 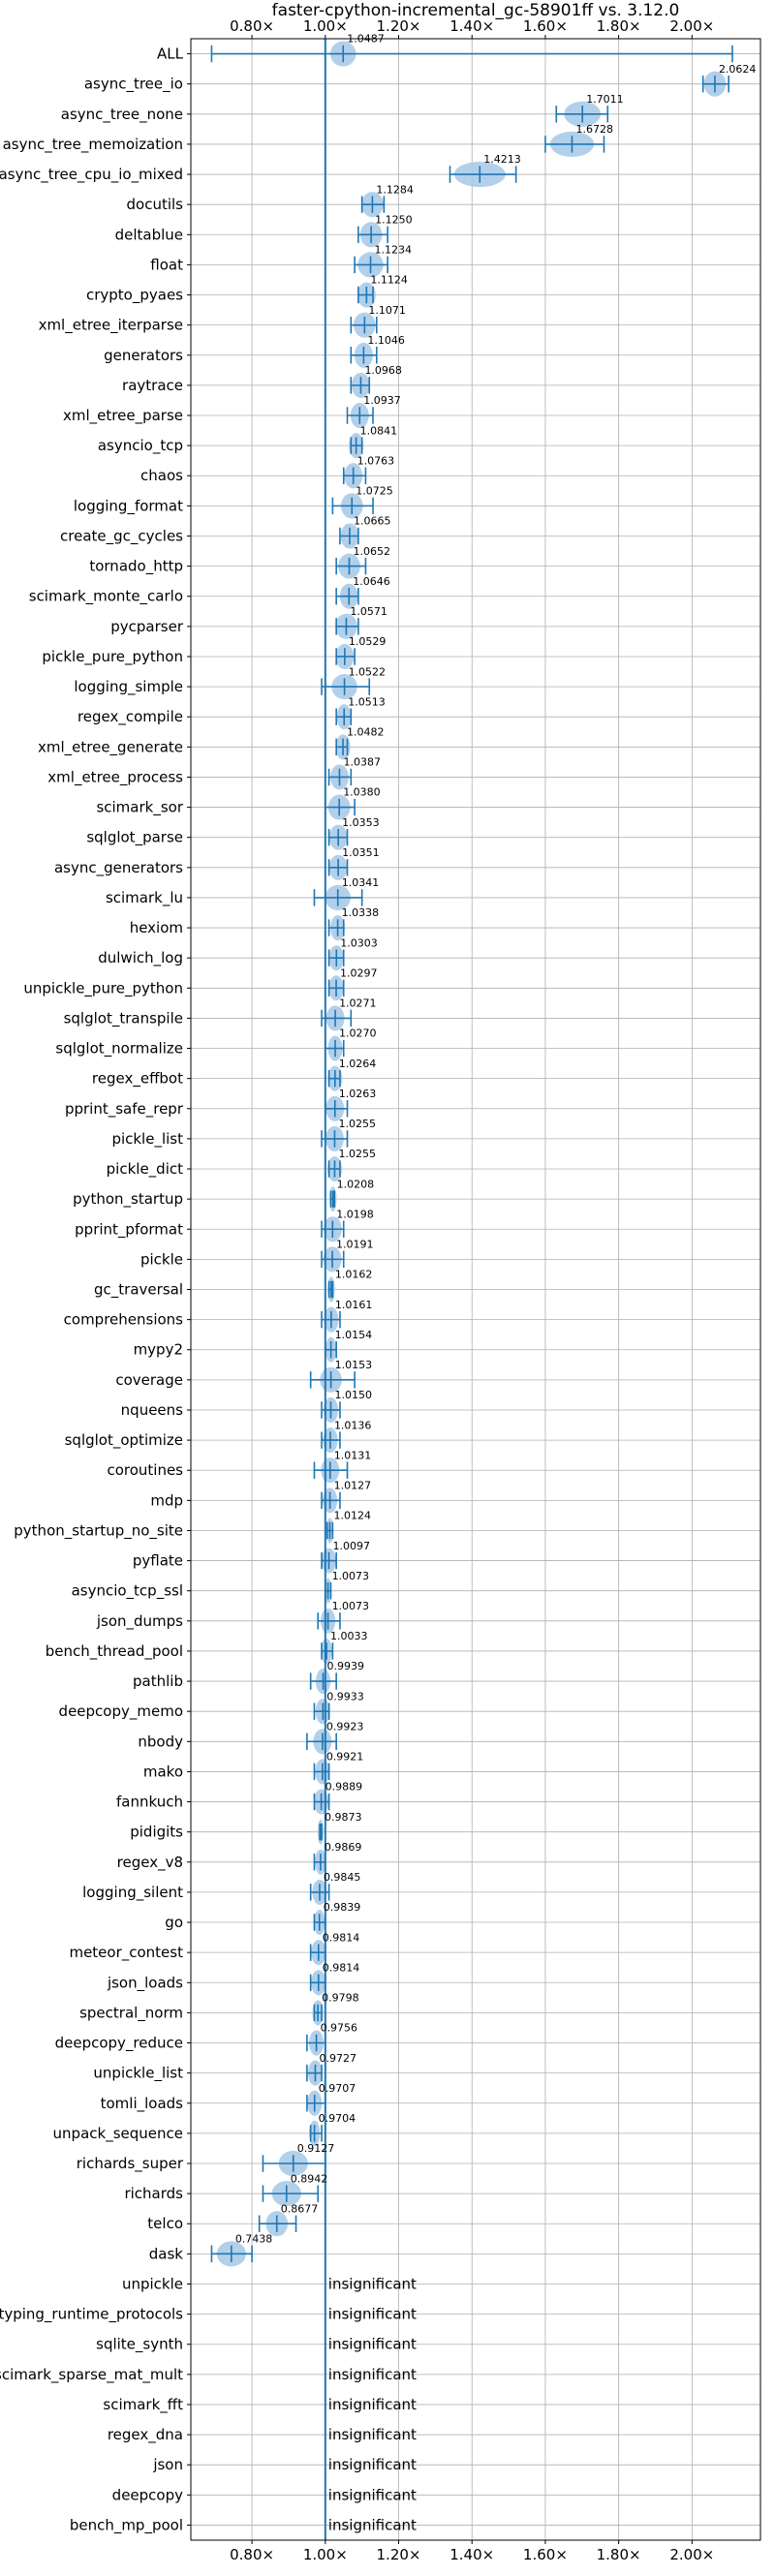 What do you see at coordinates (353, 1425) in the screenshot?
I see `value-label: 1.0136` at bounding box center [353, 1425].